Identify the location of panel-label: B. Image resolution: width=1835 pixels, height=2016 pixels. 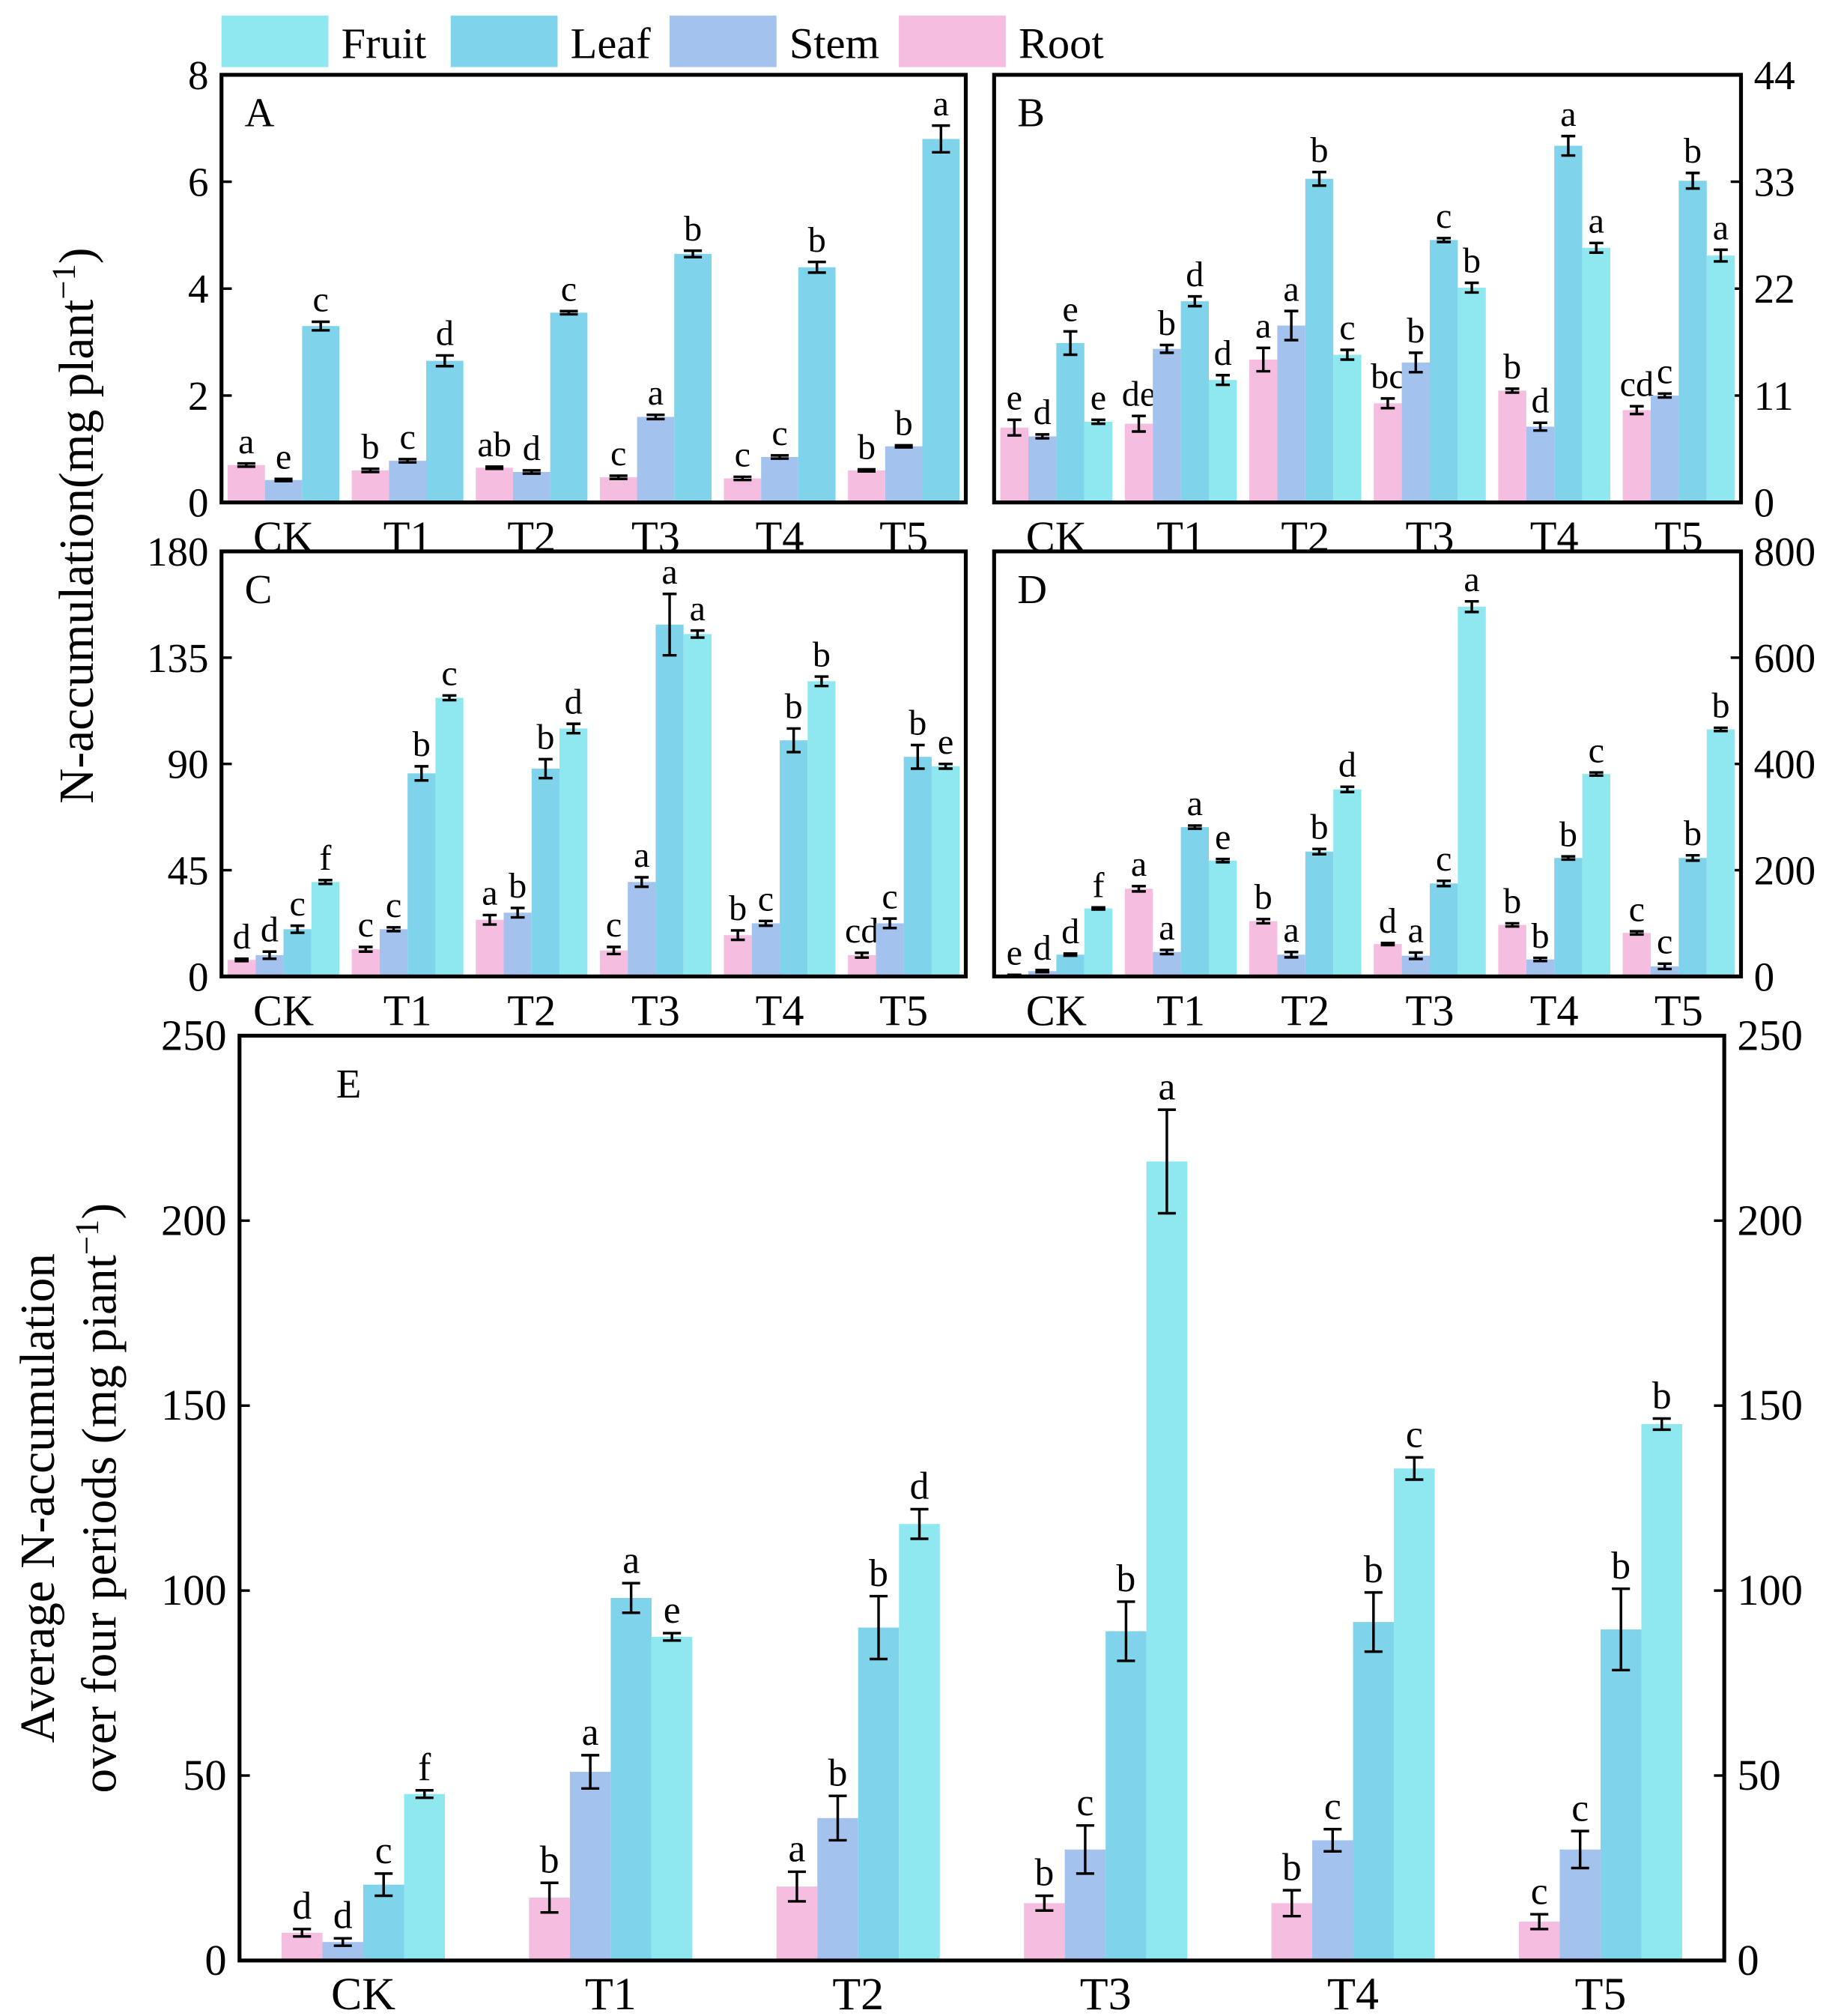
(1031, 113).